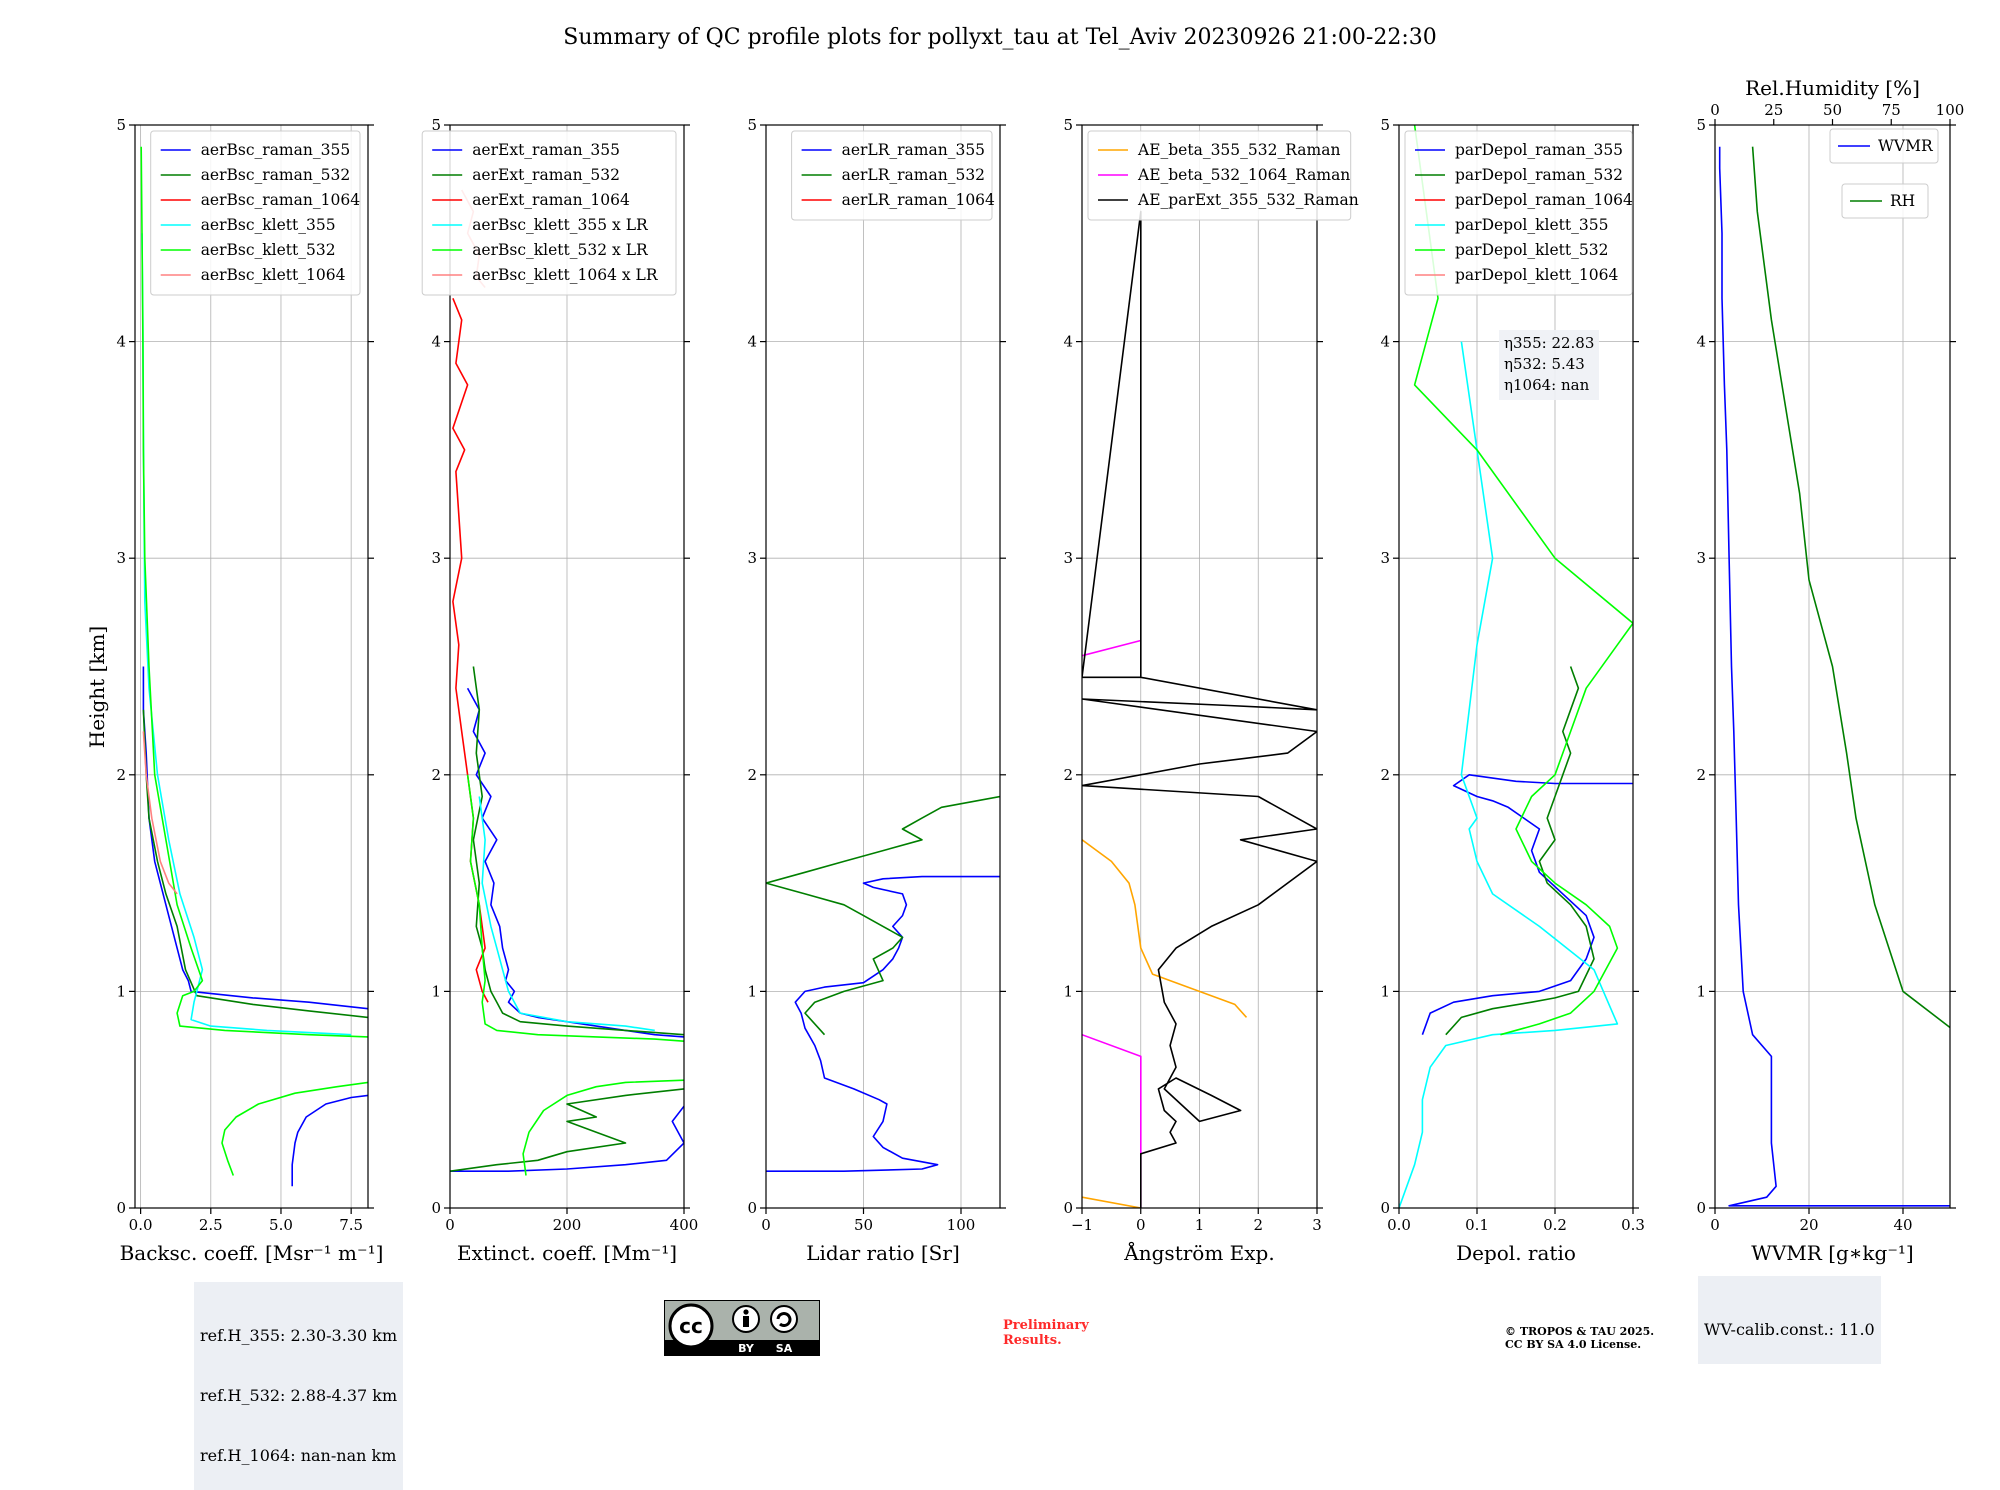 Image resolution: width=2000 pixels, height=1490 pixels. Describe the element at coordinates (294, 1128) in the screenshot. I see `series-line-aerbsc-klett-532-lower` at that location.